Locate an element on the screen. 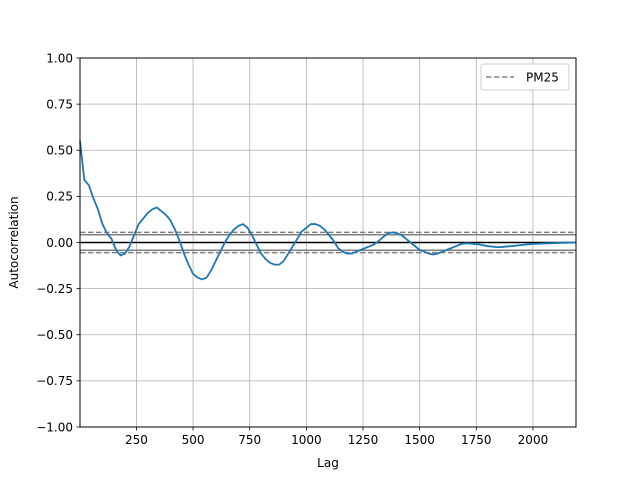  x-tick-label: 1000 is located at coordinates (306, 440).